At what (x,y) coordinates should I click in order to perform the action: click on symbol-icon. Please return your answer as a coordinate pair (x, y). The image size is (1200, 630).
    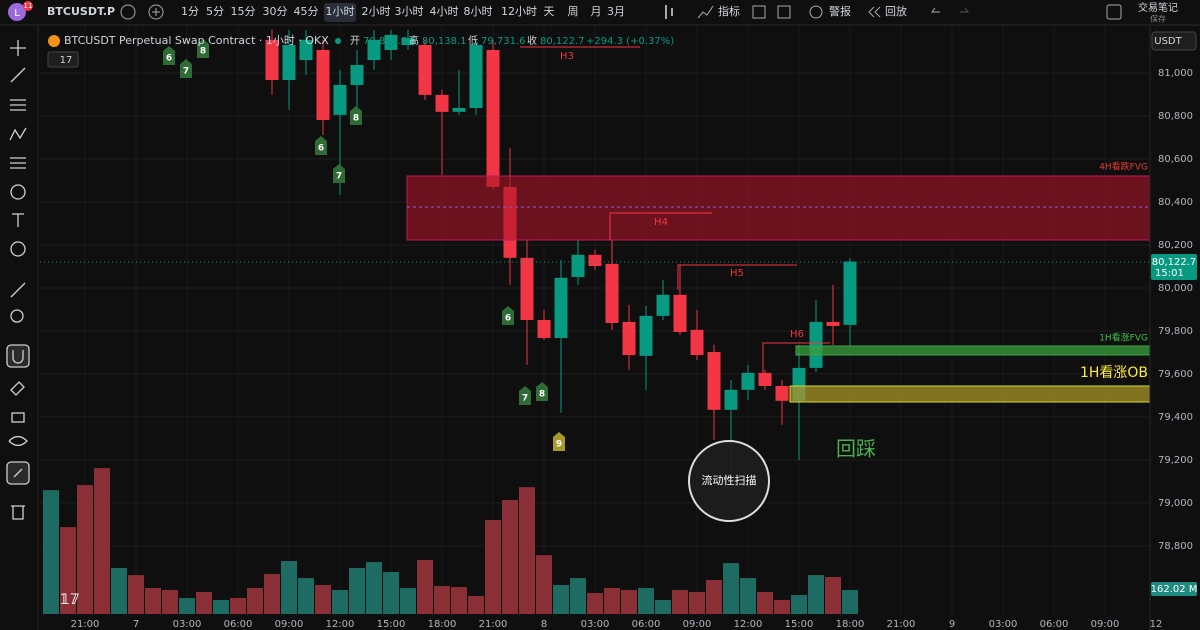
    Looking at the image, I should click on (54, 41).